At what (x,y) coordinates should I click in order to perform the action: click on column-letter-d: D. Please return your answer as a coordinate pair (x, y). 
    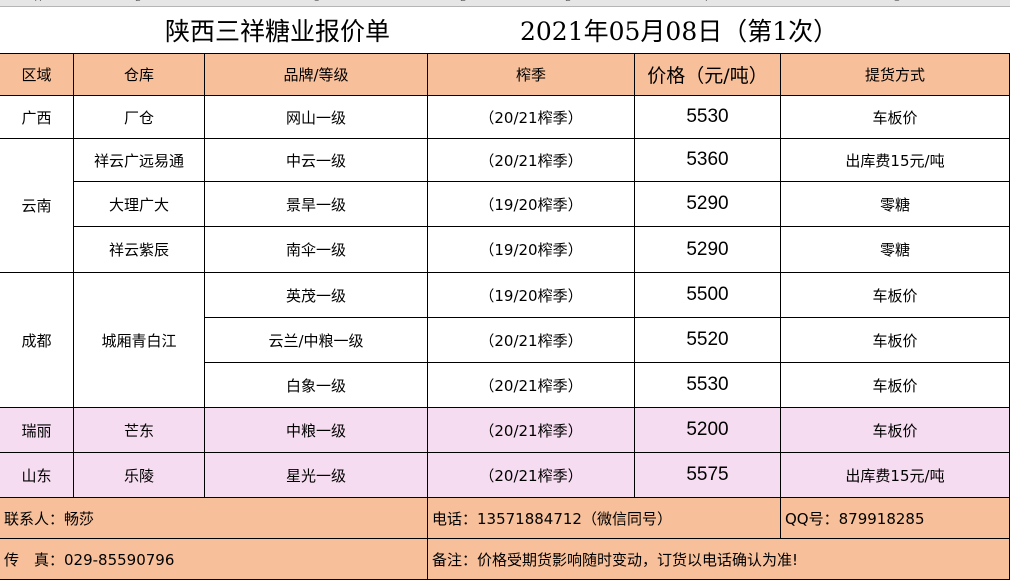
    Looking at the image, I should click on (463, 2).